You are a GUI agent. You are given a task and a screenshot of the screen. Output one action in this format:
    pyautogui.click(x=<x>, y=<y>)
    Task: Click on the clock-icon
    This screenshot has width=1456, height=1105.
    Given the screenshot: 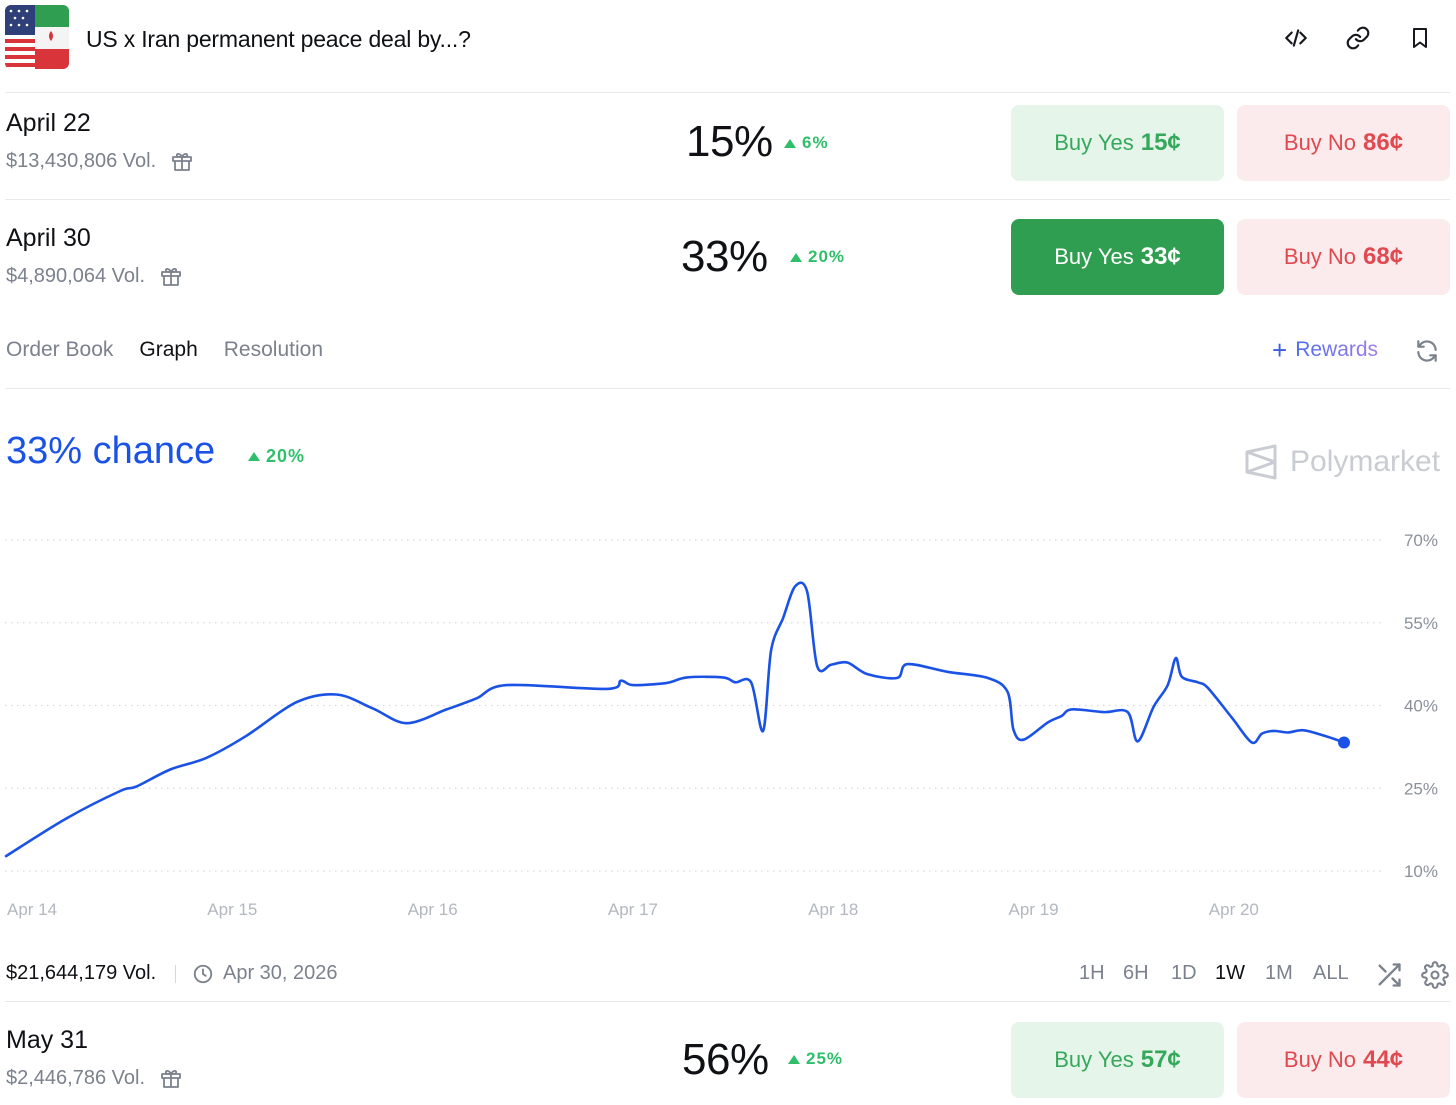 What is the action you would take?
    pyautogui.click(x=203, y=973)
    